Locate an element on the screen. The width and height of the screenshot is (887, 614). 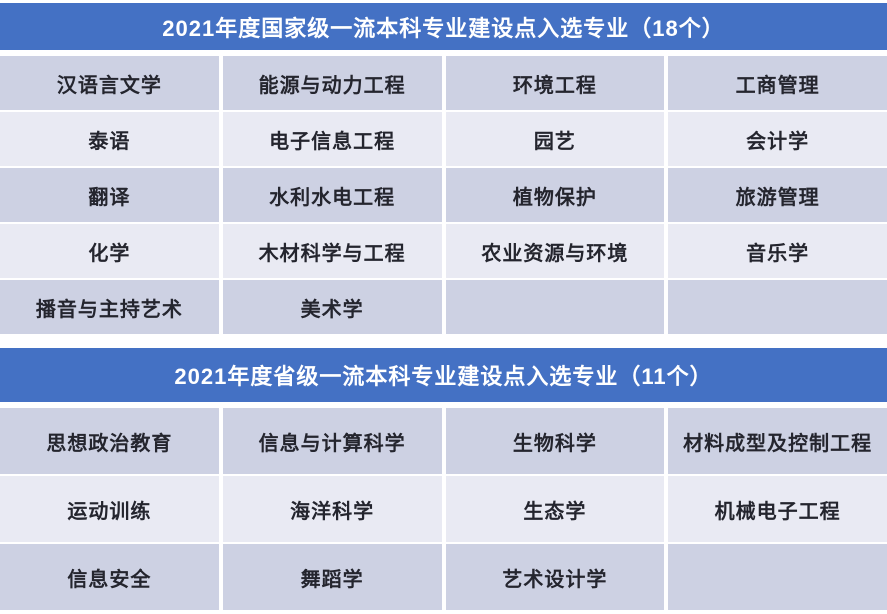
major-cell: 信息与计算科学 is located at coordinates (332, 441).